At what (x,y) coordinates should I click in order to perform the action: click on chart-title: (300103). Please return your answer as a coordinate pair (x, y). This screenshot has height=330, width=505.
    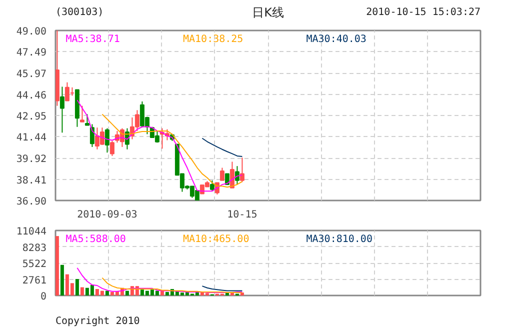
    Looking at the image, I should click on (80, 12).